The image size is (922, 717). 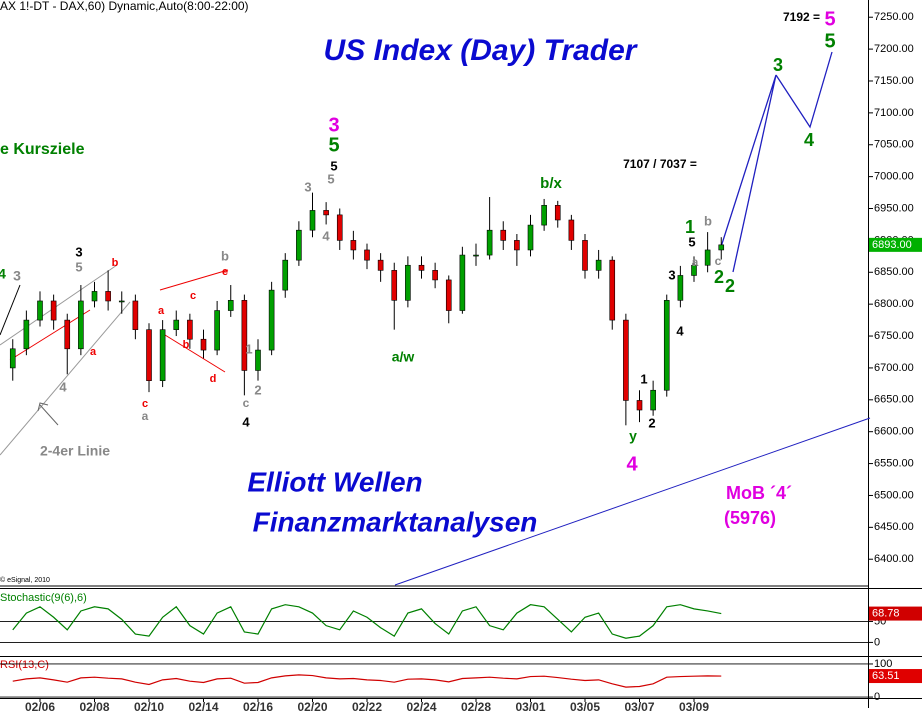 I want to click on annotation: d, so click(x=213, y=379).